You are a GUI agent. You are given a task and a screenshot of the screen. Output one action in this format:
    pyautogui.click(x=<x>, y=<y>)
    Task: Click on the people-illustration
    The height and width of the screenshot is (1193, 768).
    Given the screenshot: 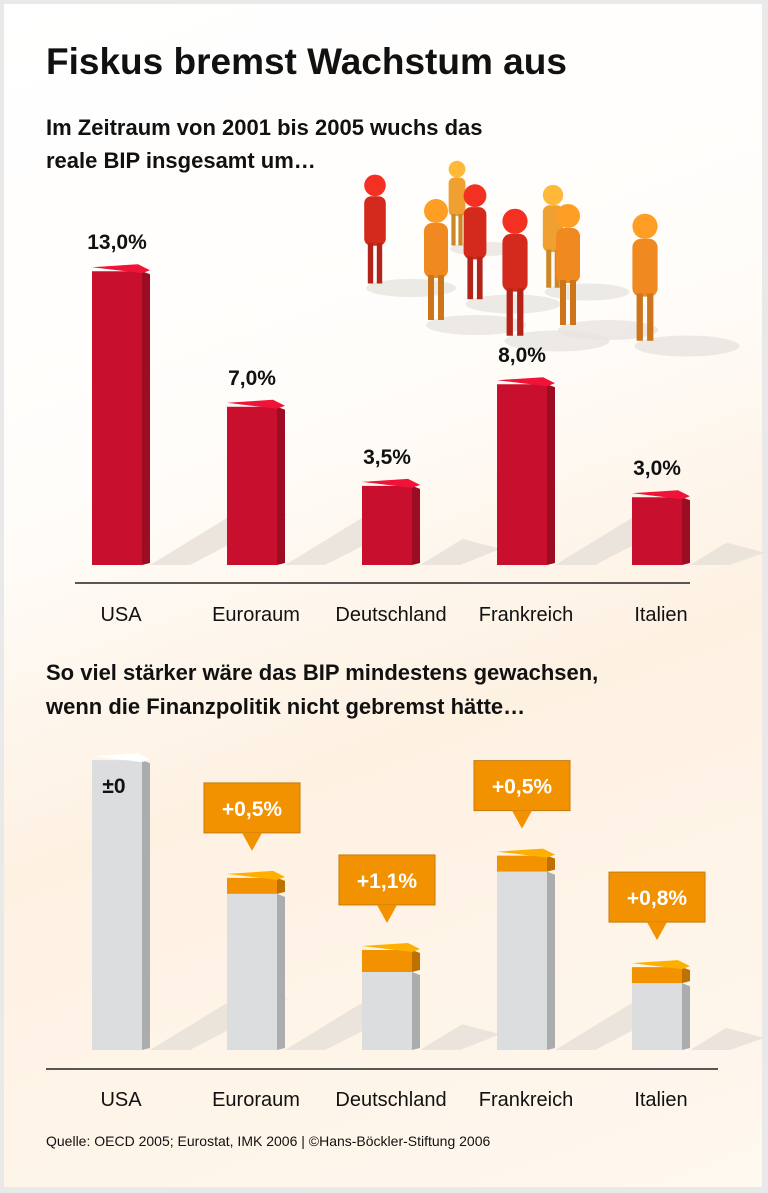 What is the action you would take?
    pyautogui.click(x=552, y=258)
    